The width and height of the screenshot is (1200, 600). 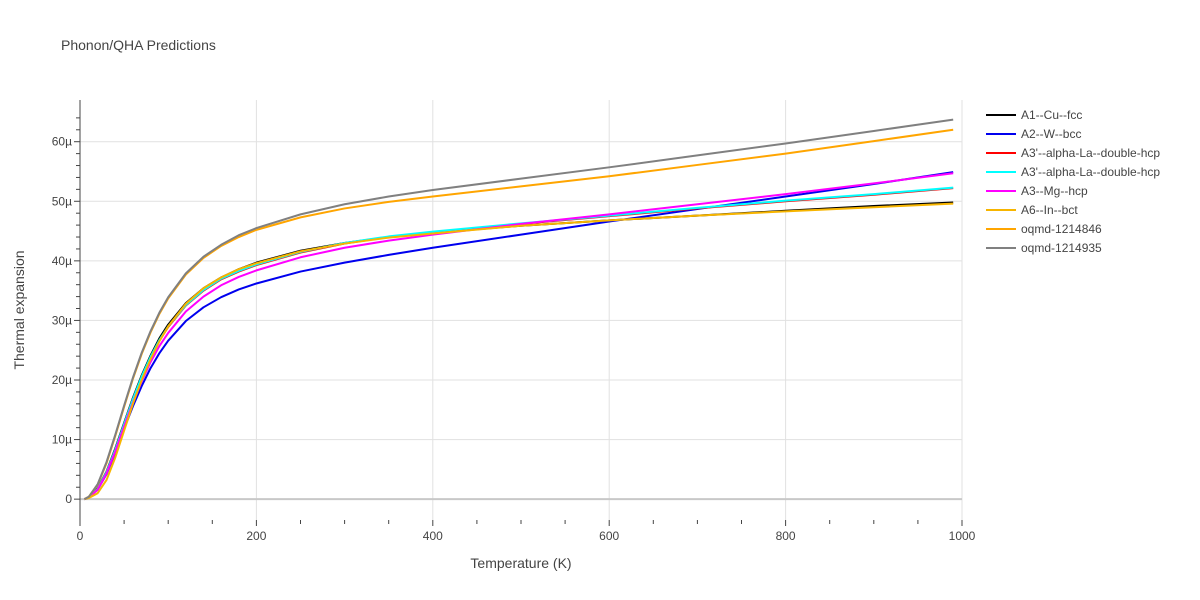 I want to click on legend-label: oqmd-1214935, so click(x=1061, y=248).